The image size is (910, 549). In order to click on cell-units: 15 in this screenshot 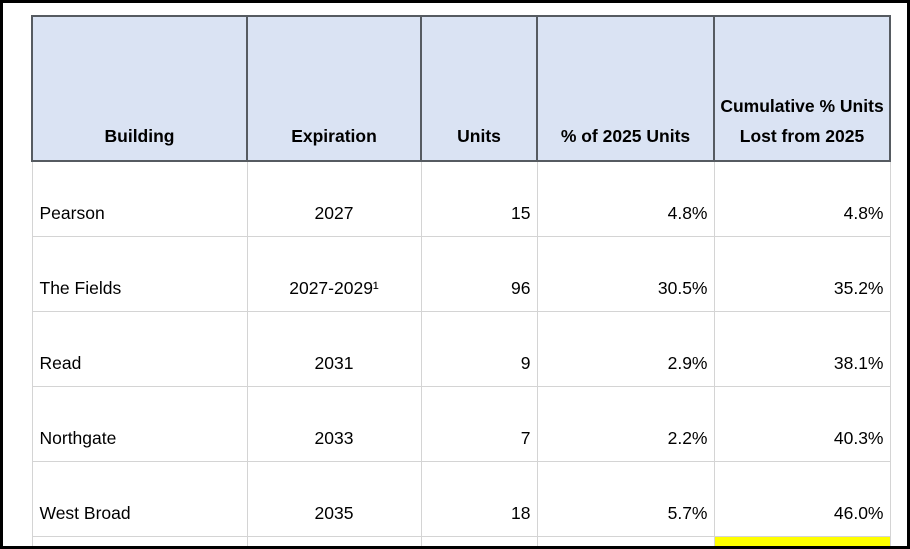, I will do `click(479, 198)`.